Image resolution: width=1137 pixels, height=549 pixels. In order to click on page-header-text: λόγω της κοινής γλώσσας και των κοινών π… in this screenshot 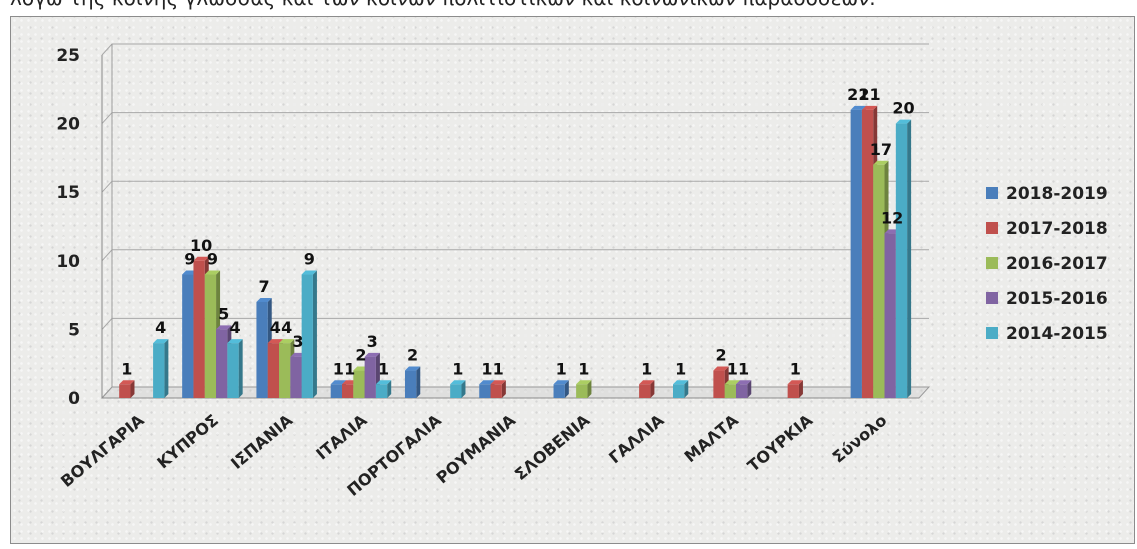, I will do `click(443, 5)`.